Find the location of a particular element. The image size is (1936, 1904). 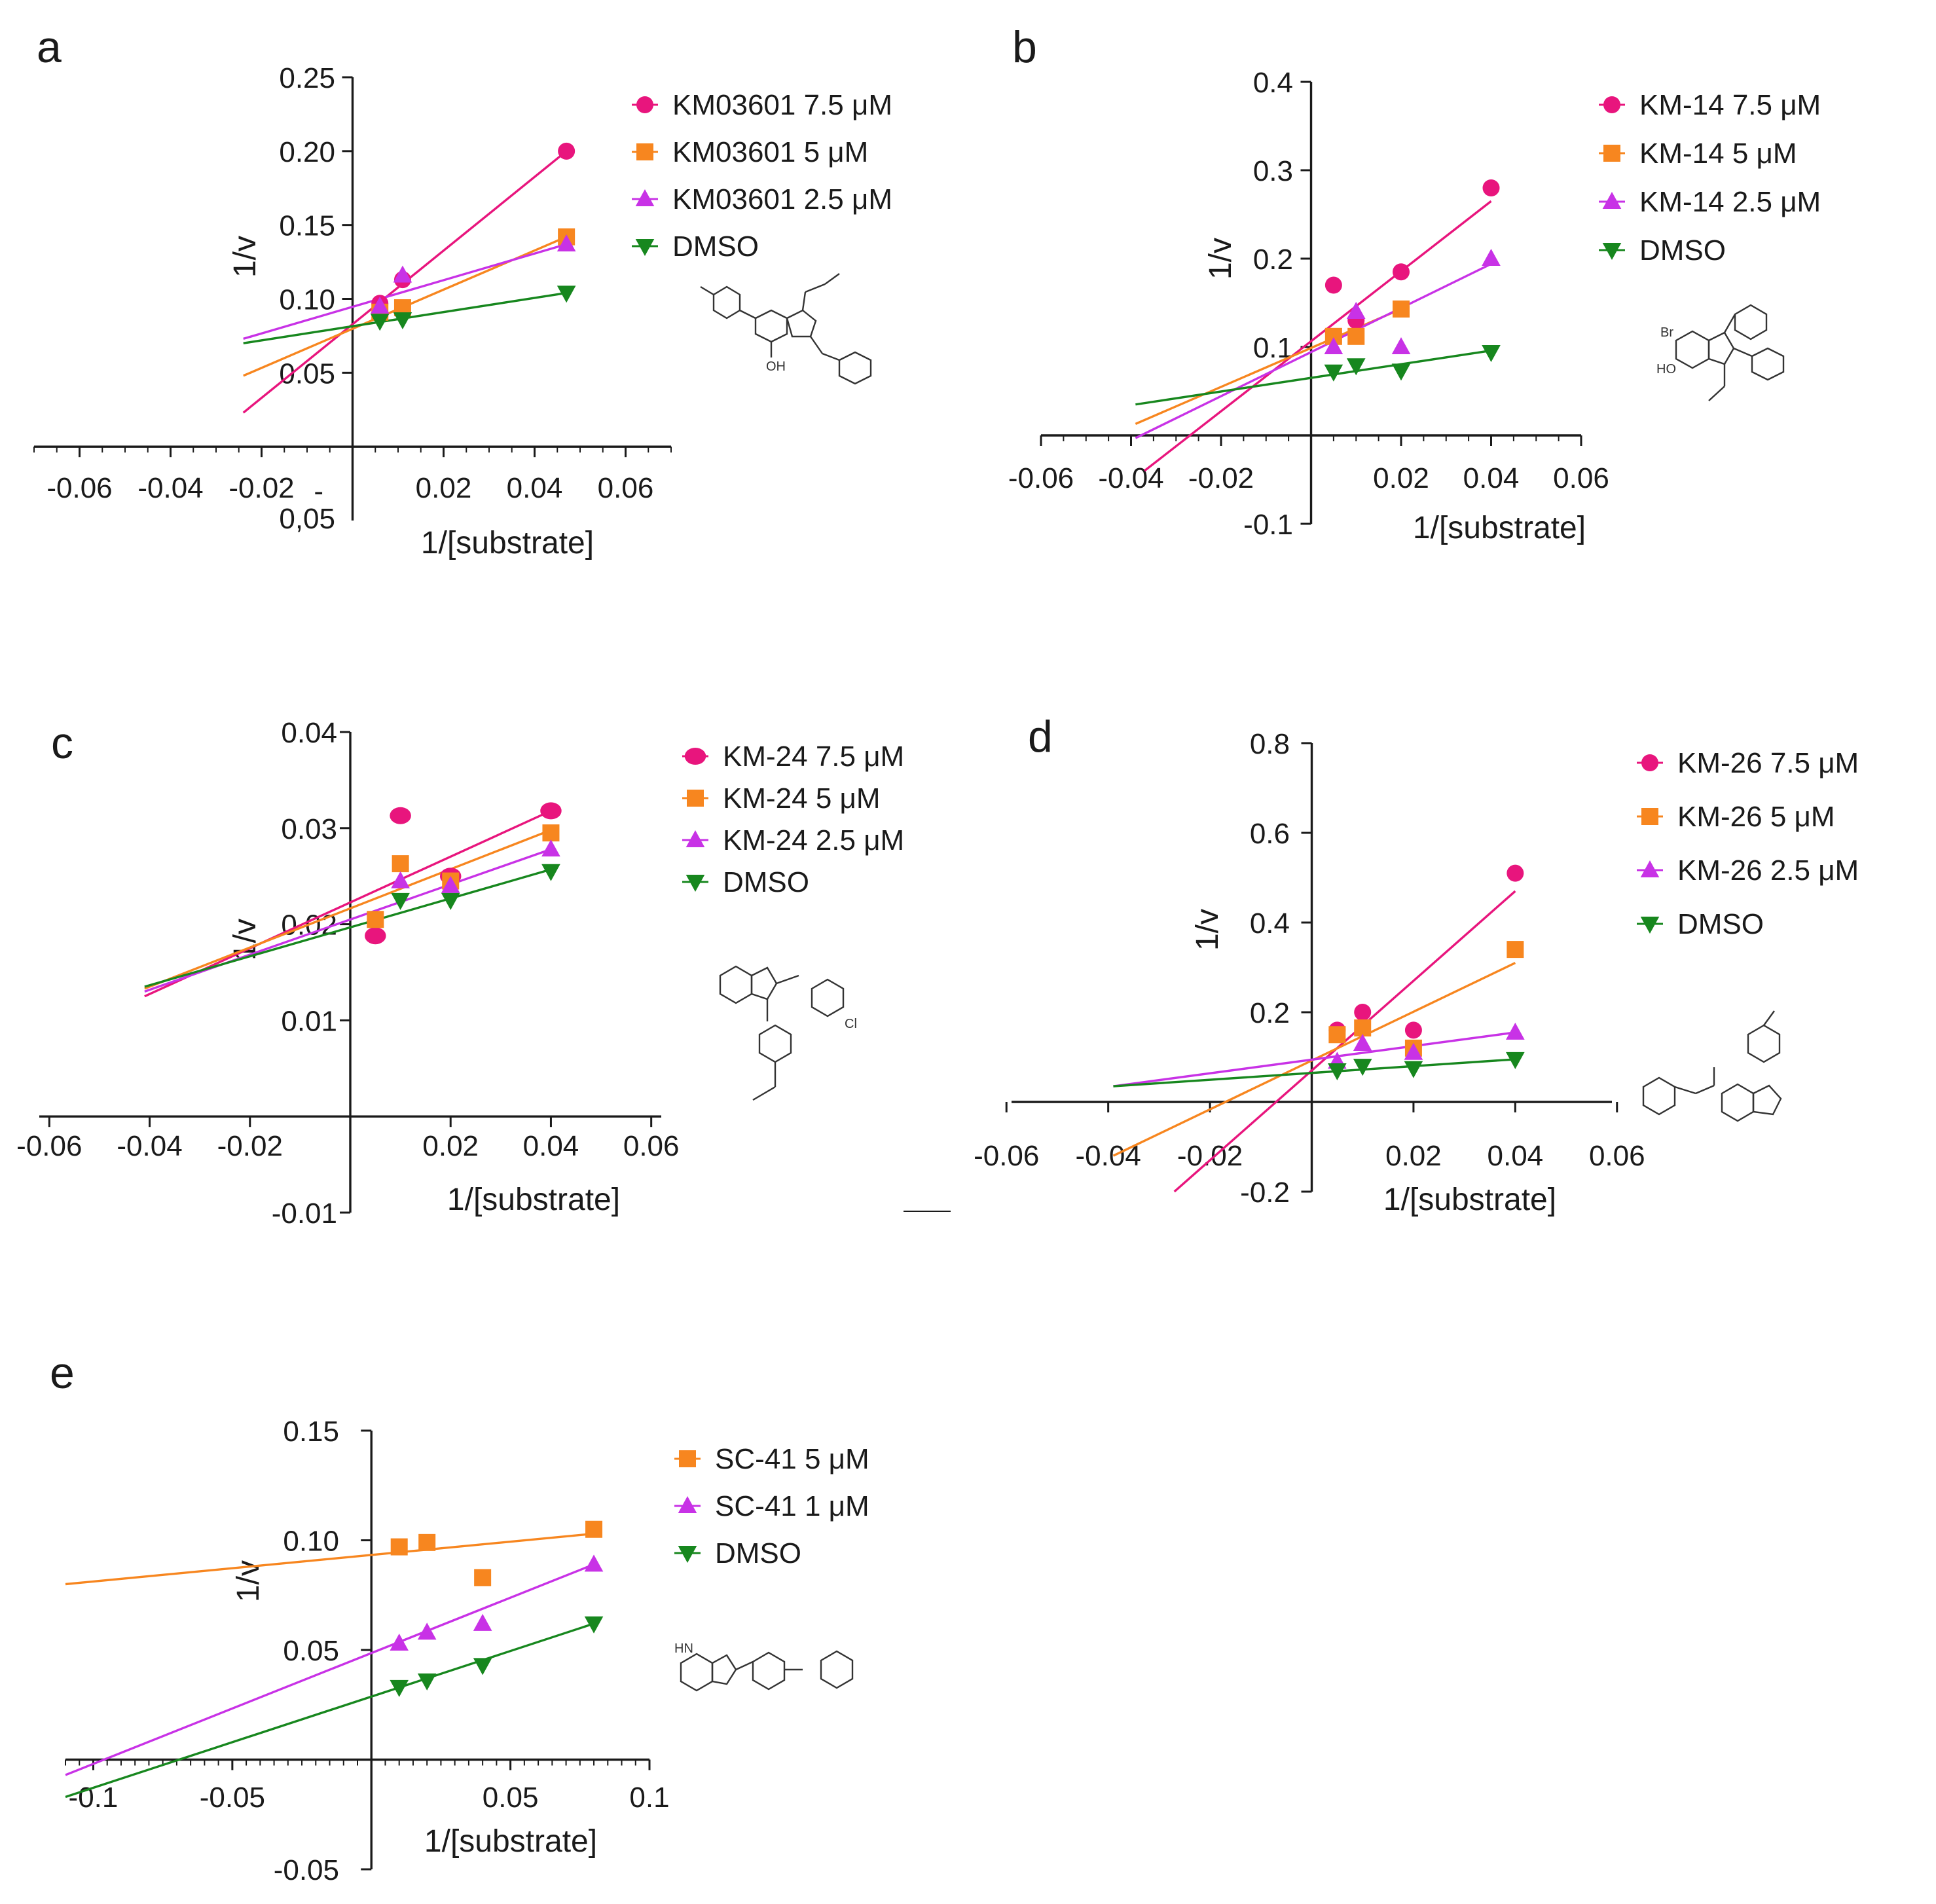

legend-label-a-2: KM03601 2.5 μM is located at coordinates (782, 199).